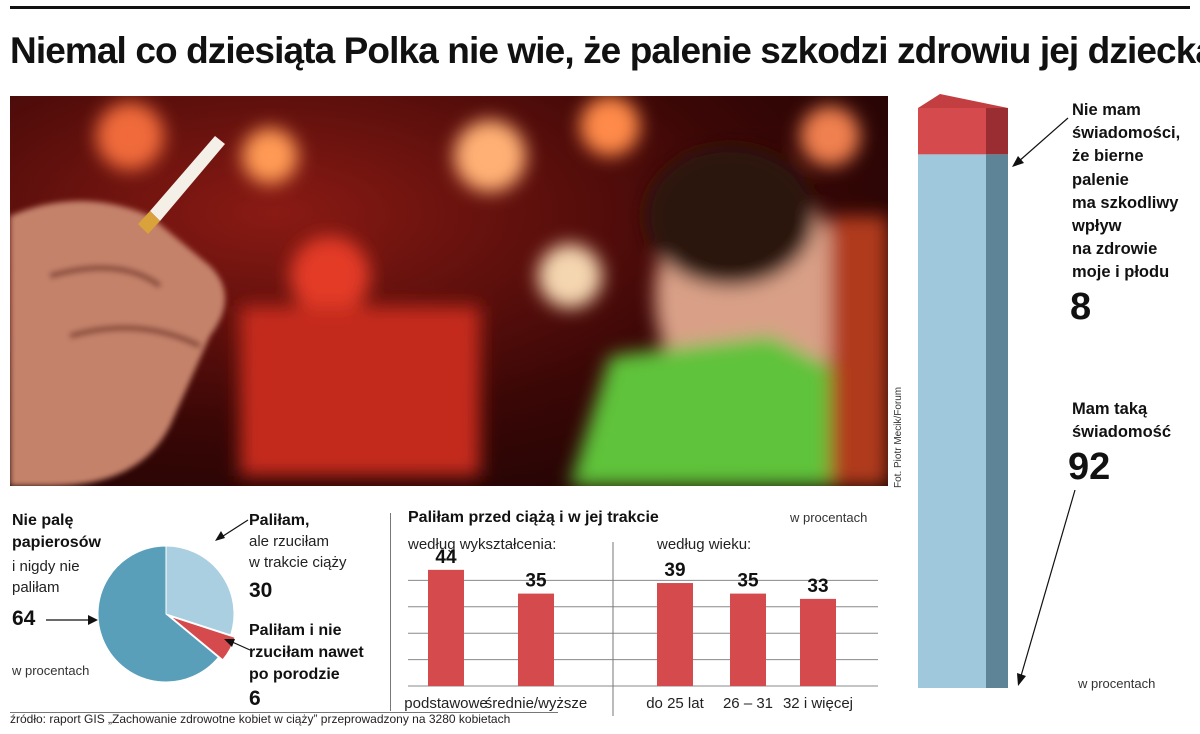  I want to click on bar-awareness, so click(952, 421).